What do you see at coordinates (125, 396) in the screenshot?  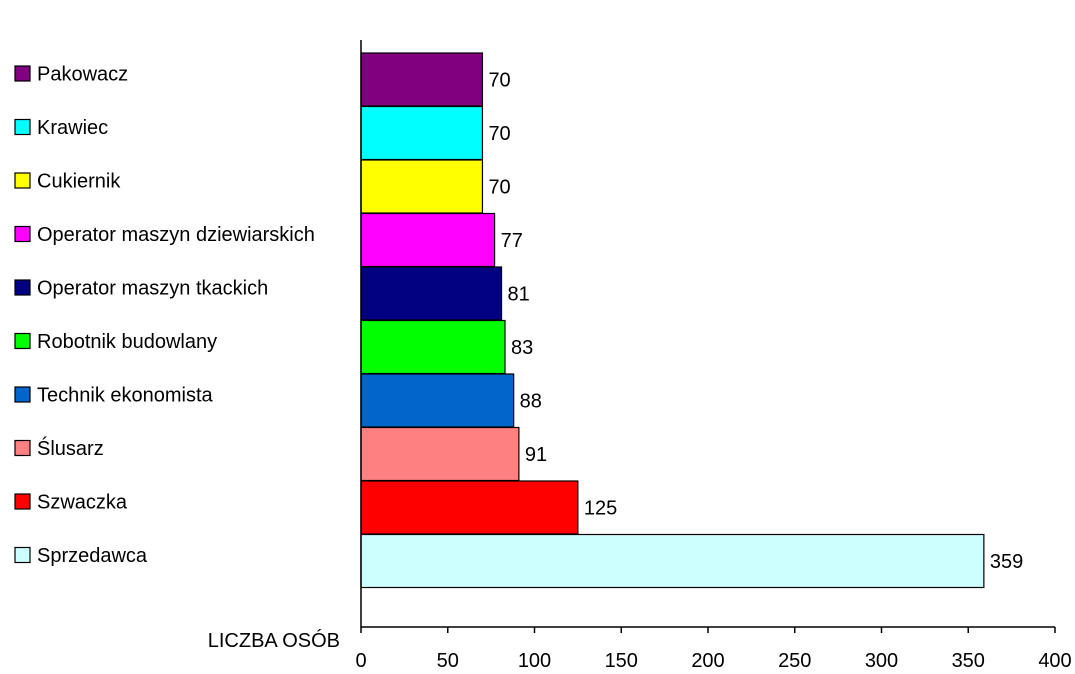 I see `legend-label-technik-ekonomista: Technik ekonomista` at bounding box center [125, 396].